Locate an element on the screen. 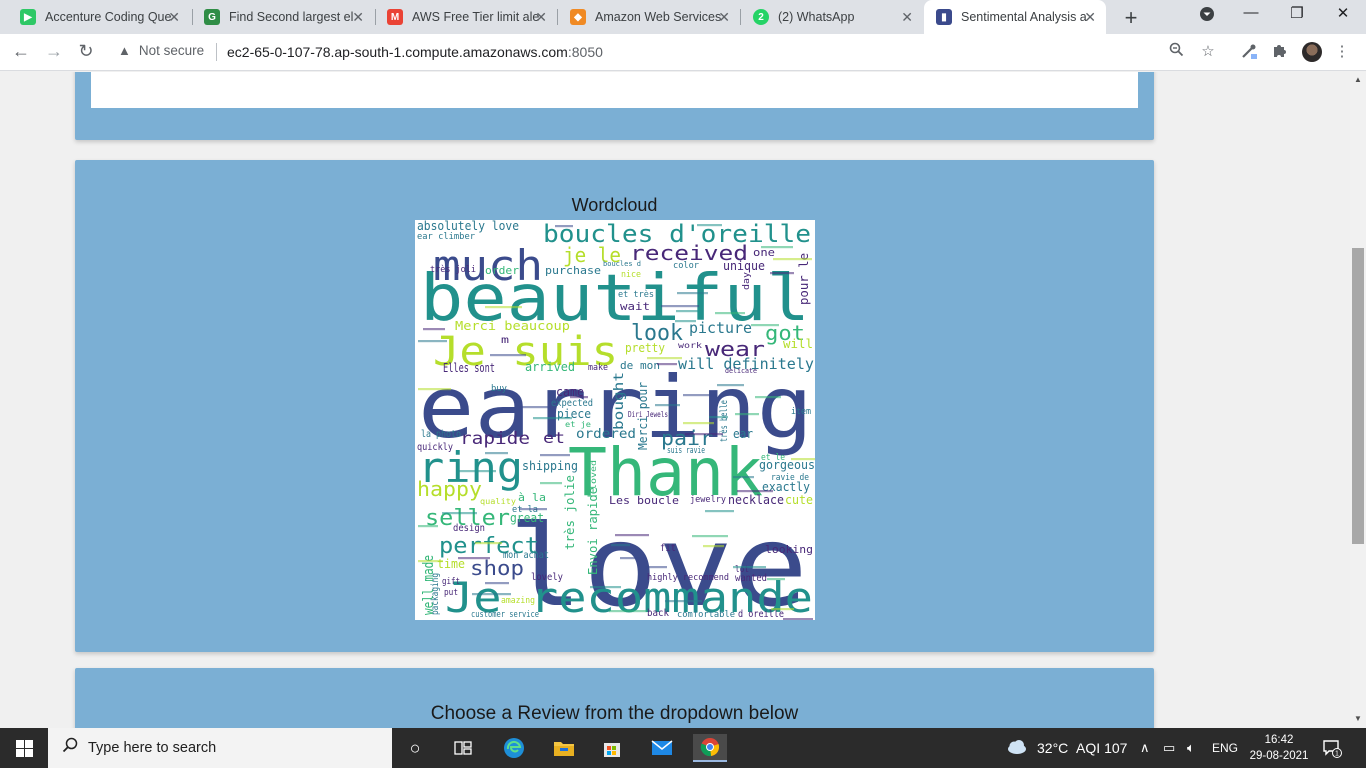  tab-aws: ◆ Amazon Web Services ✕ is located at coordinates (649, 17).